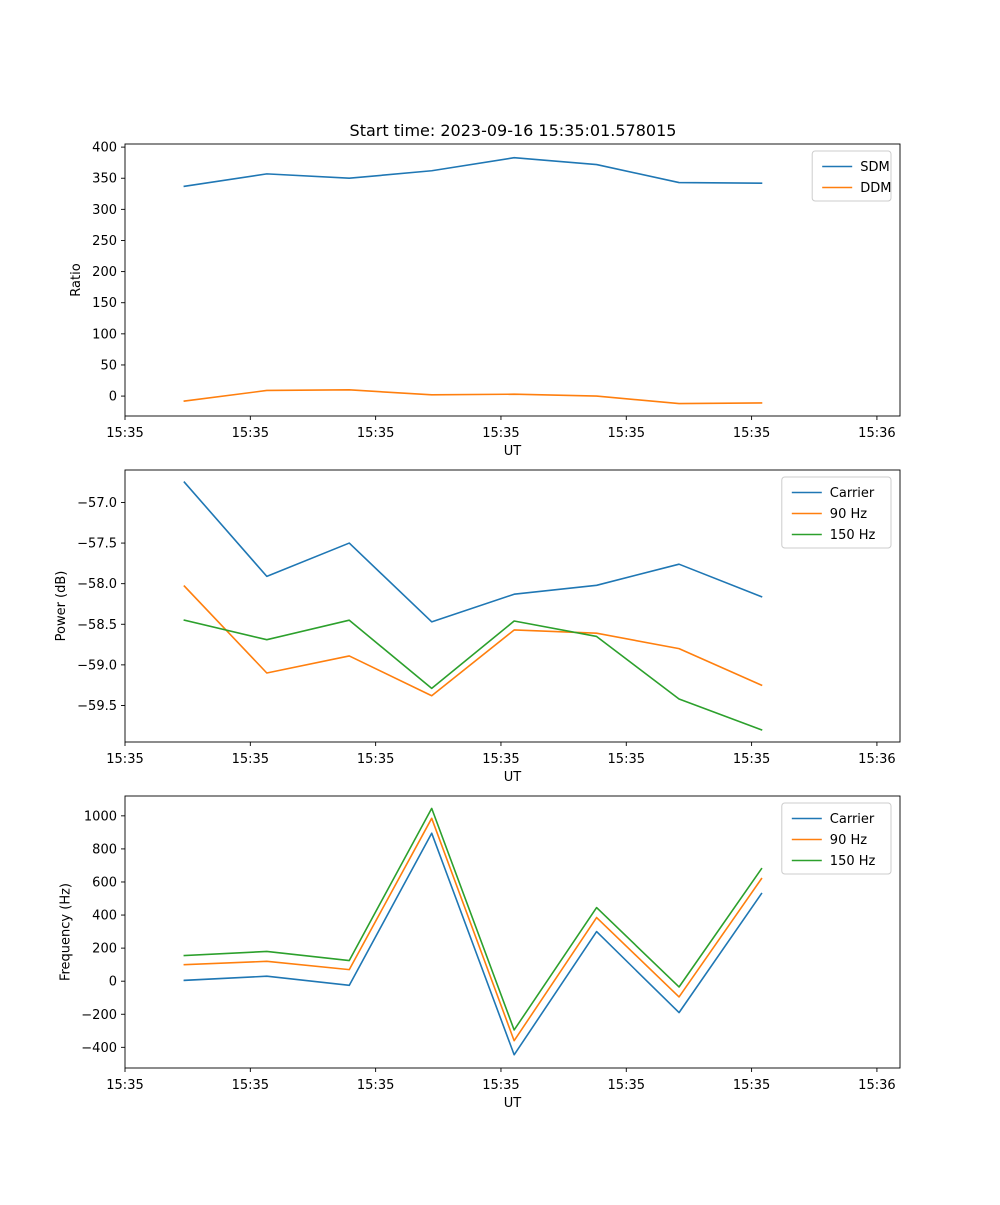  Describe the element at coordinates (97, 544) in the screenshot. I see `y-tick-label: −57.5` at that location.